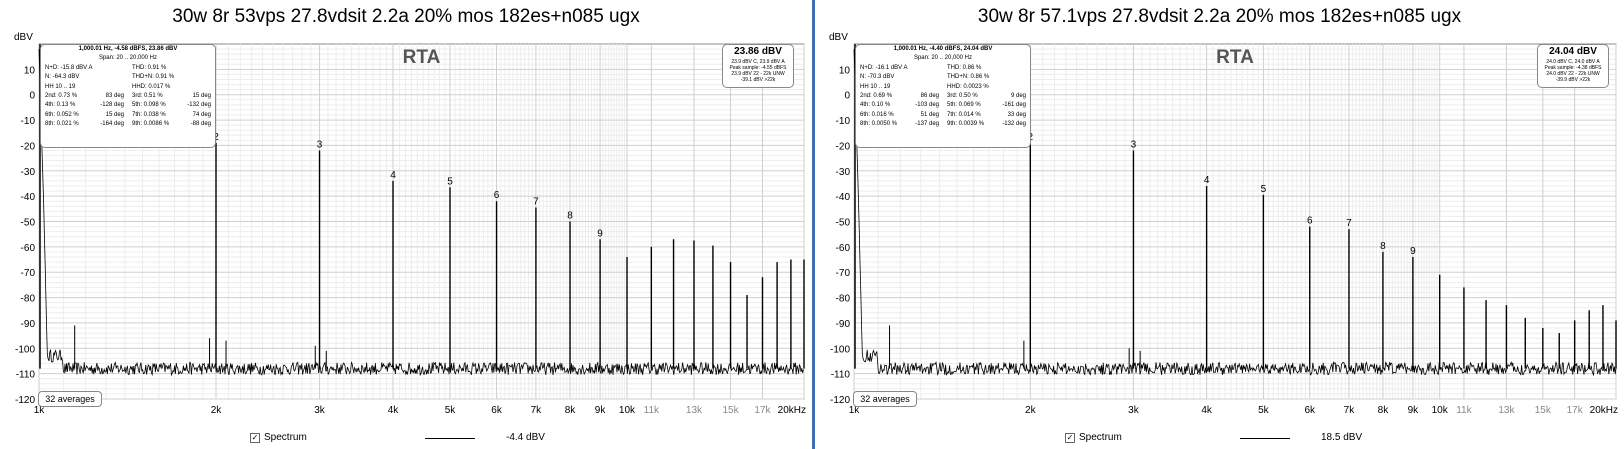 The width and height of the screenshot is (1624, 449). I want to click on harmonic-cell: -132 deg, so click(1014, 124).